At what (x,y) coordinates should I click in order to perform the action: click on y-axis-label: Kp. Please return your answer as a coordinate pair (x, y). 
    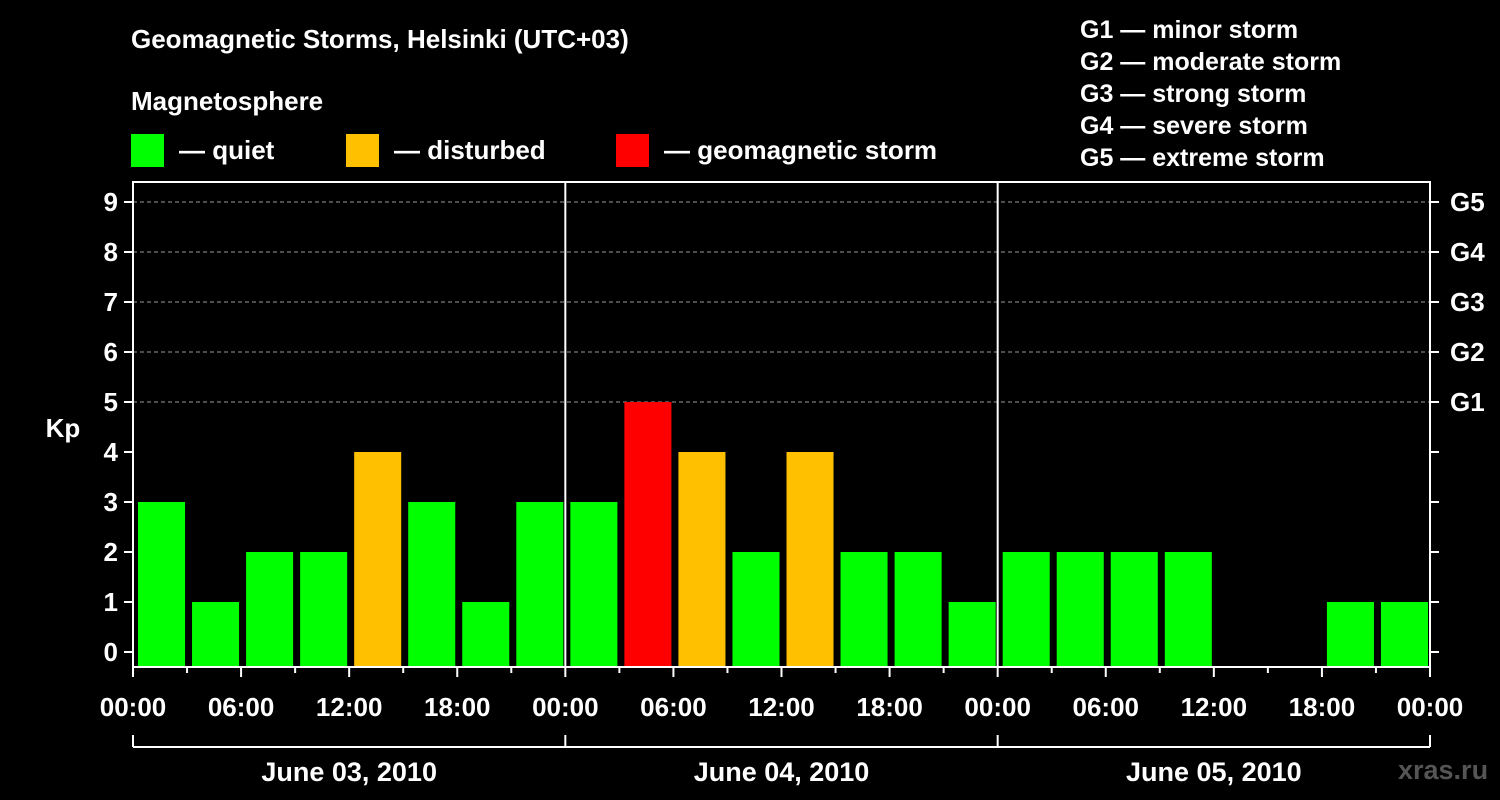
    Looking at the image, I should click on (63, 428).